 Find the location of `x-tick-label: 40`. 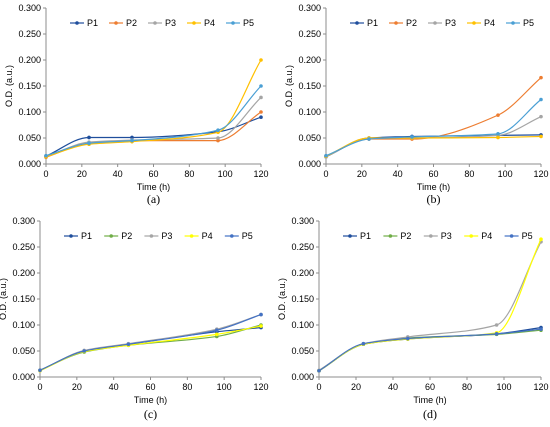

x-tick-label: 40 is located at coordinates (118, 174).